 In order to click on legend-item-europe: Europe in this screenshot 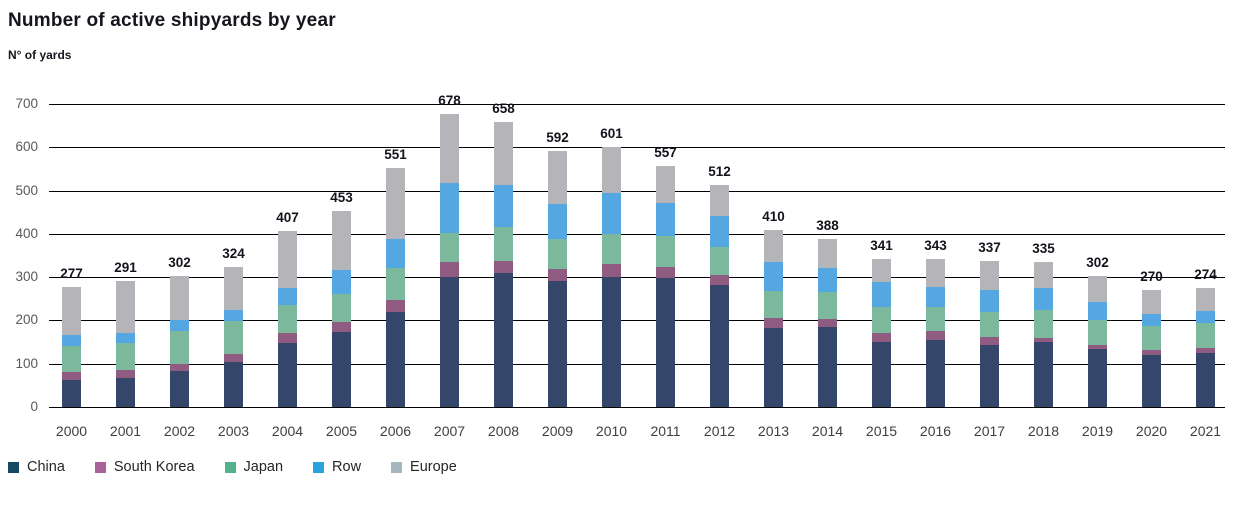, I will do `click(424, 467)`.